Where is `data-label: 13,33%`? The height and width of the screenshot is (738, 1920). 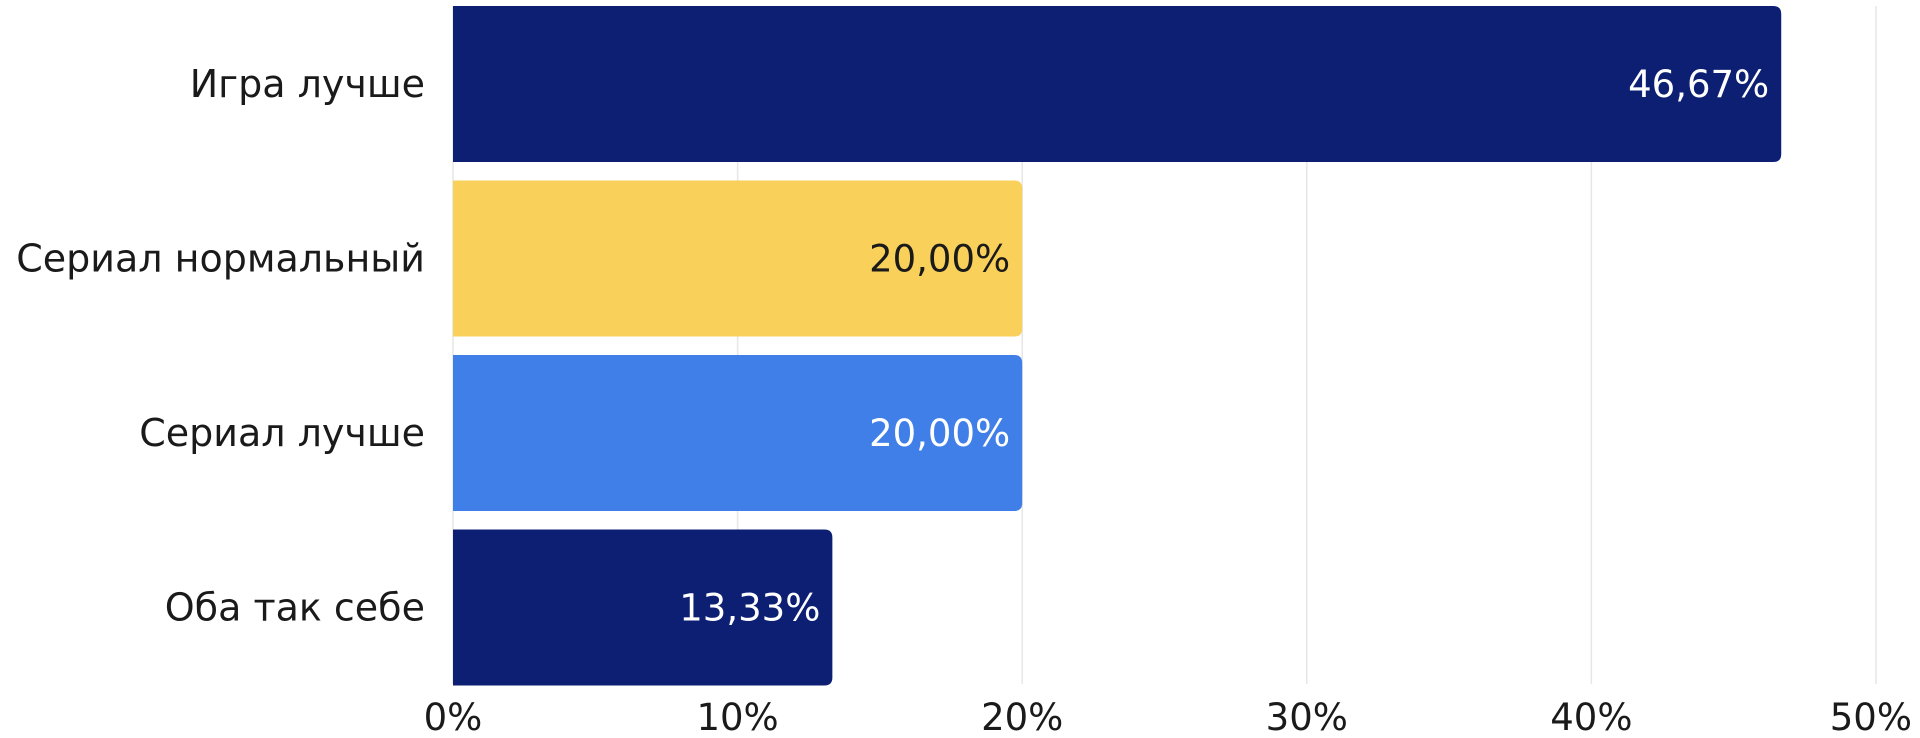
data-label: 13,33% is located at coordinates (749, 608).